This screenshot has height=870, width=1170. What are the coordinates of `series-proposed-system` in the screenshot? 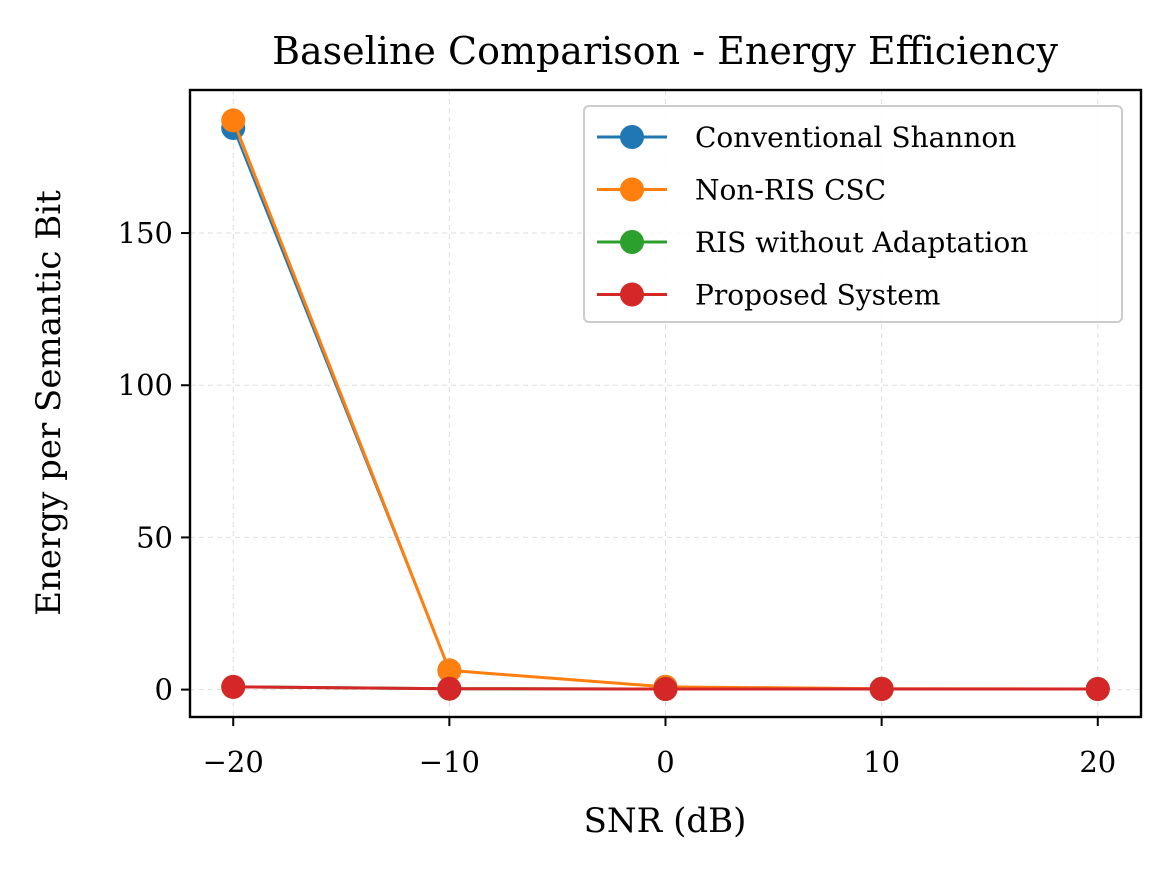 It's located at (665, 687).